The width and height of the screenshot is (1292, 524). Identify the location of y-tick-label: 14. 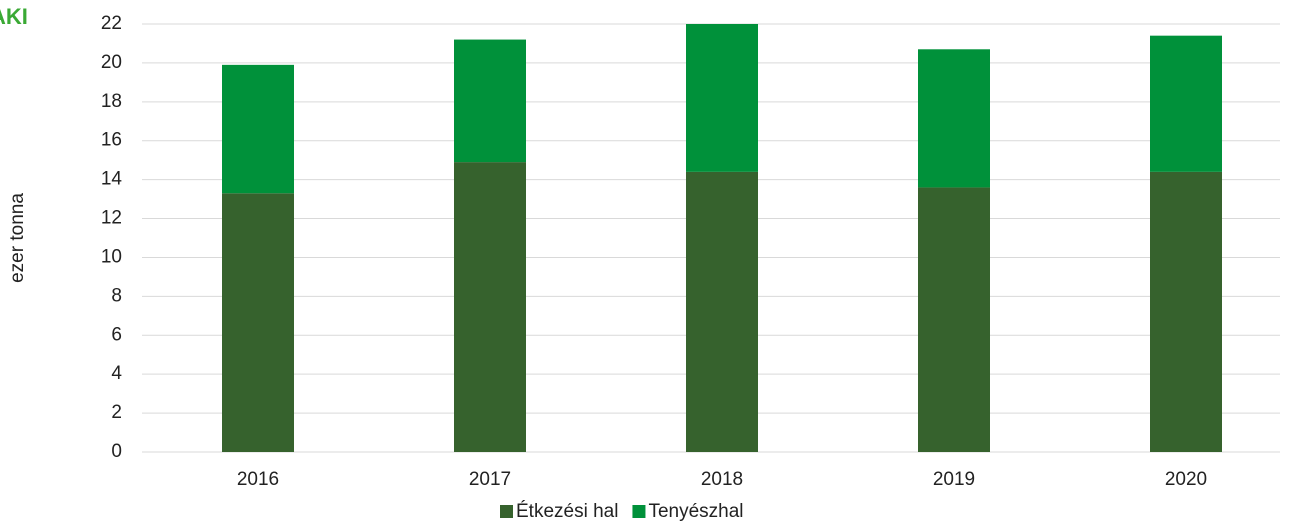
(112, 179).